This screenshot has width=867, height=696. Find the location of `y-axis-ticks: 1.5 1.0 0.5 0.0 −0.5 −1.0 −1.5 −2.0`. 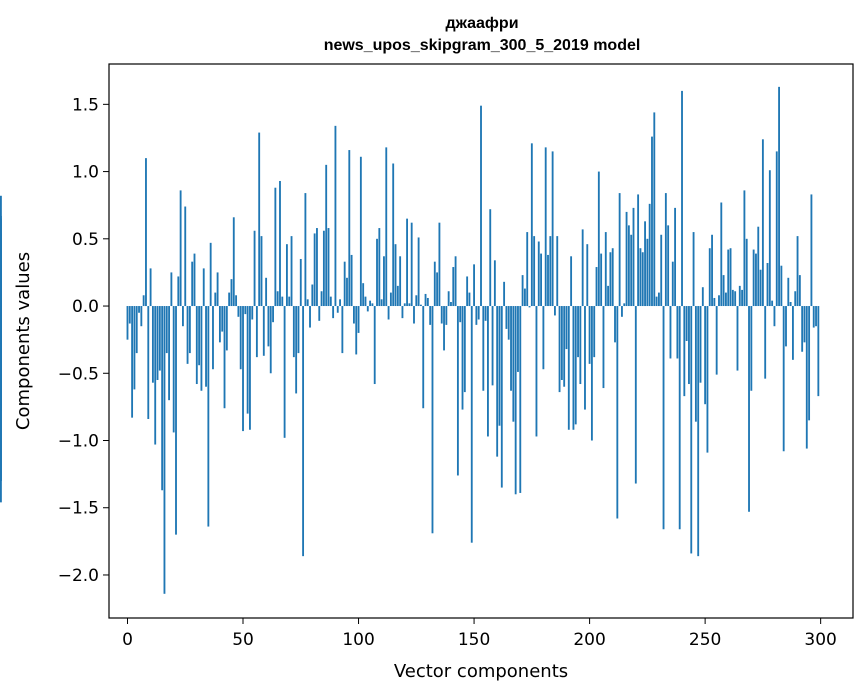

y-axis-ticks: 1.5 1.0 0.5 0.0 −0.5 −1.0 −1.5 −2.0 is located at coordinates (83, 340).